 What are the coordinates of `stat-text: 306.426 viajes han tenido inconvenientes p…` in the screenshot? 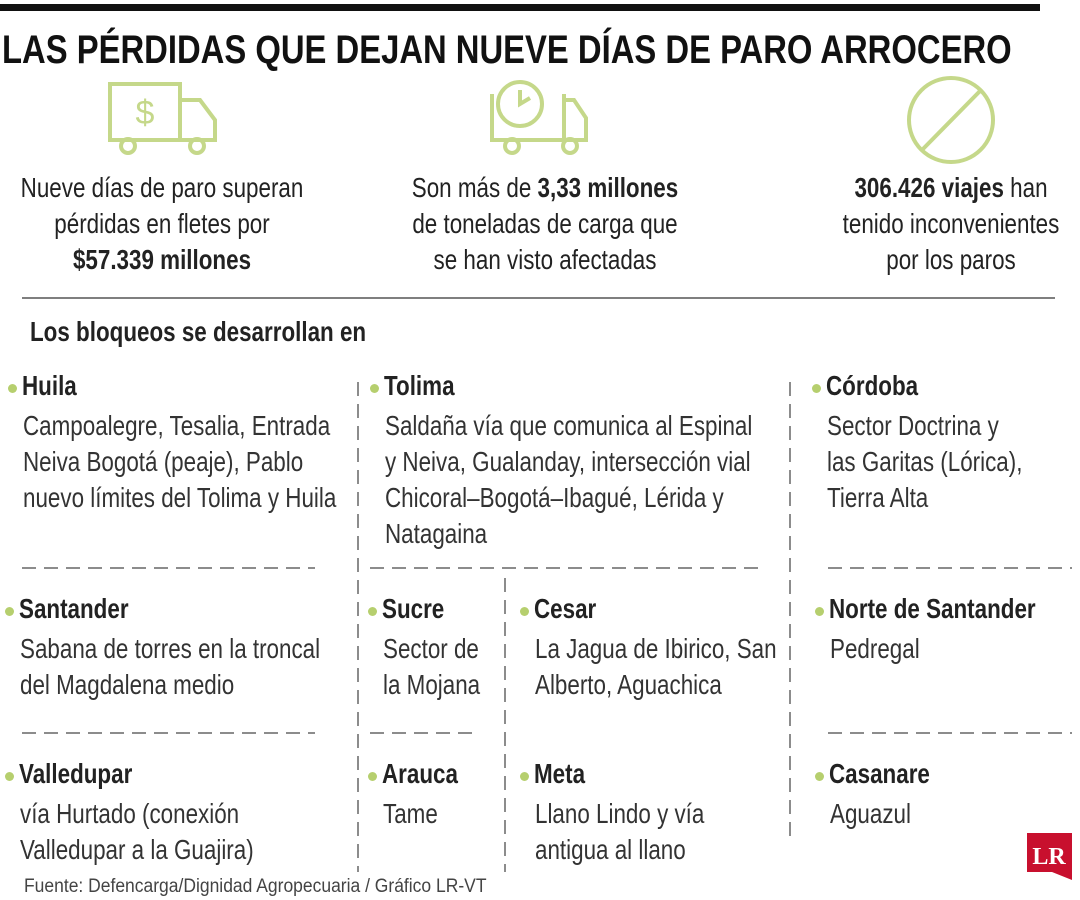 It's located at (935, 224).